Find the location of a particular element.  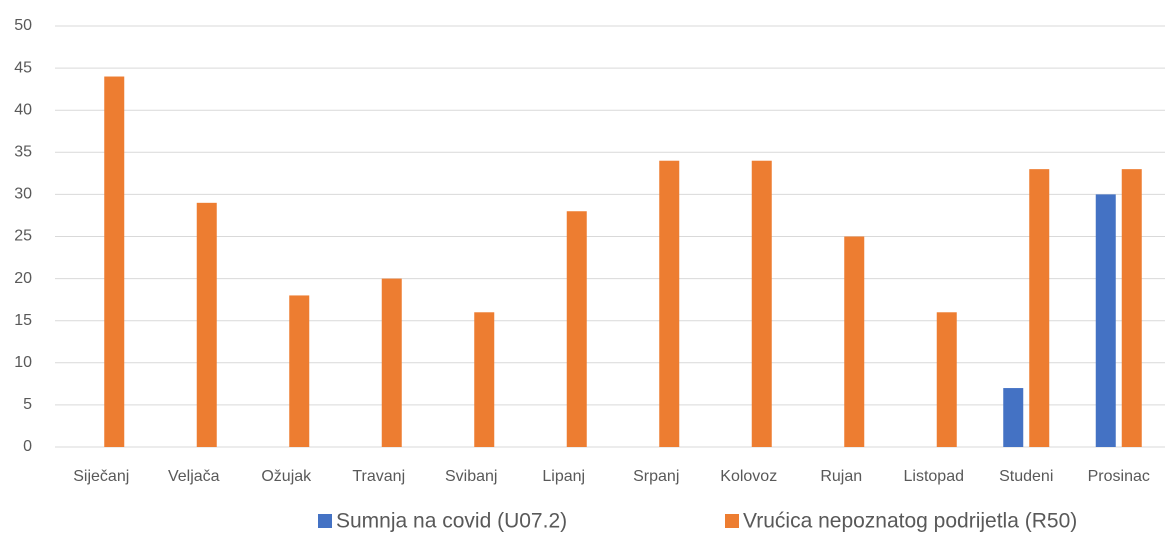

y-tick-label: 20 is located at coordinates (23, 278).